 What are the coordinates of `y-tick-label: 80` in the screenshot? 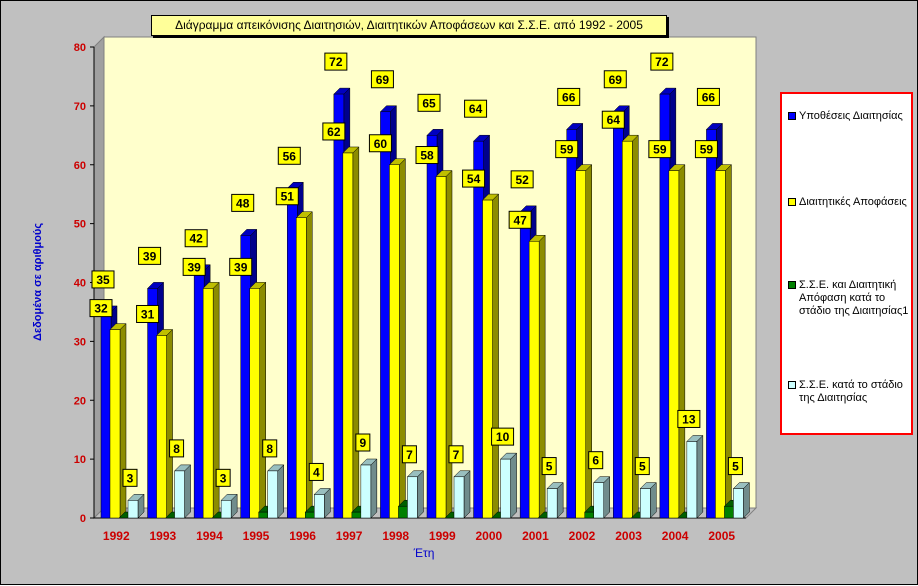 It's located at (80, 48).